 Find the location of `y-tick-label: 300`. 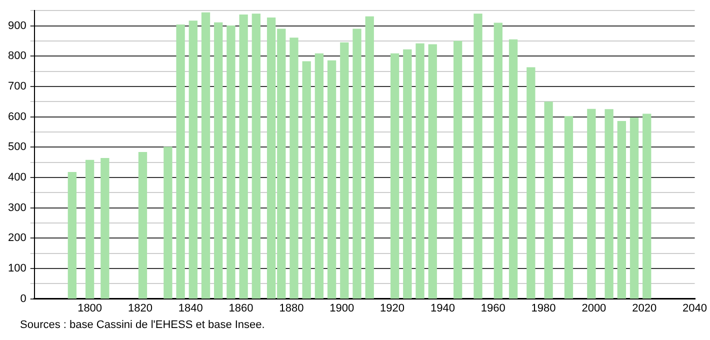

y-tick-label: 300 is located at coordinates (17, 208).